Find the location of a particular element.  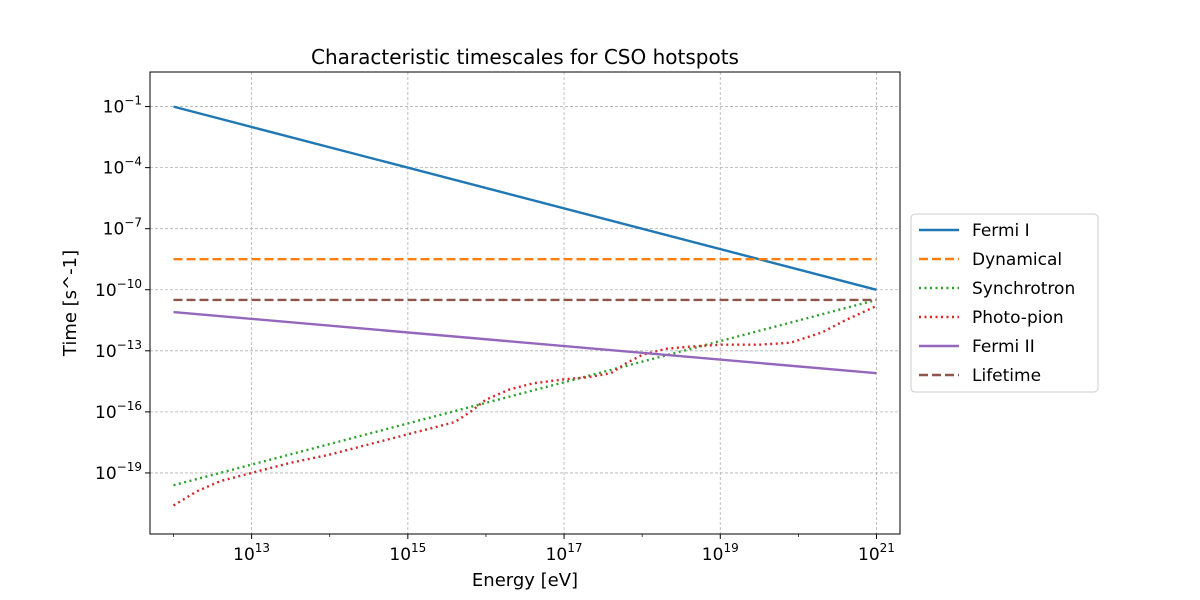

y-tick-label: 10⁻¹⁰ is located at coordinates (118, 289).